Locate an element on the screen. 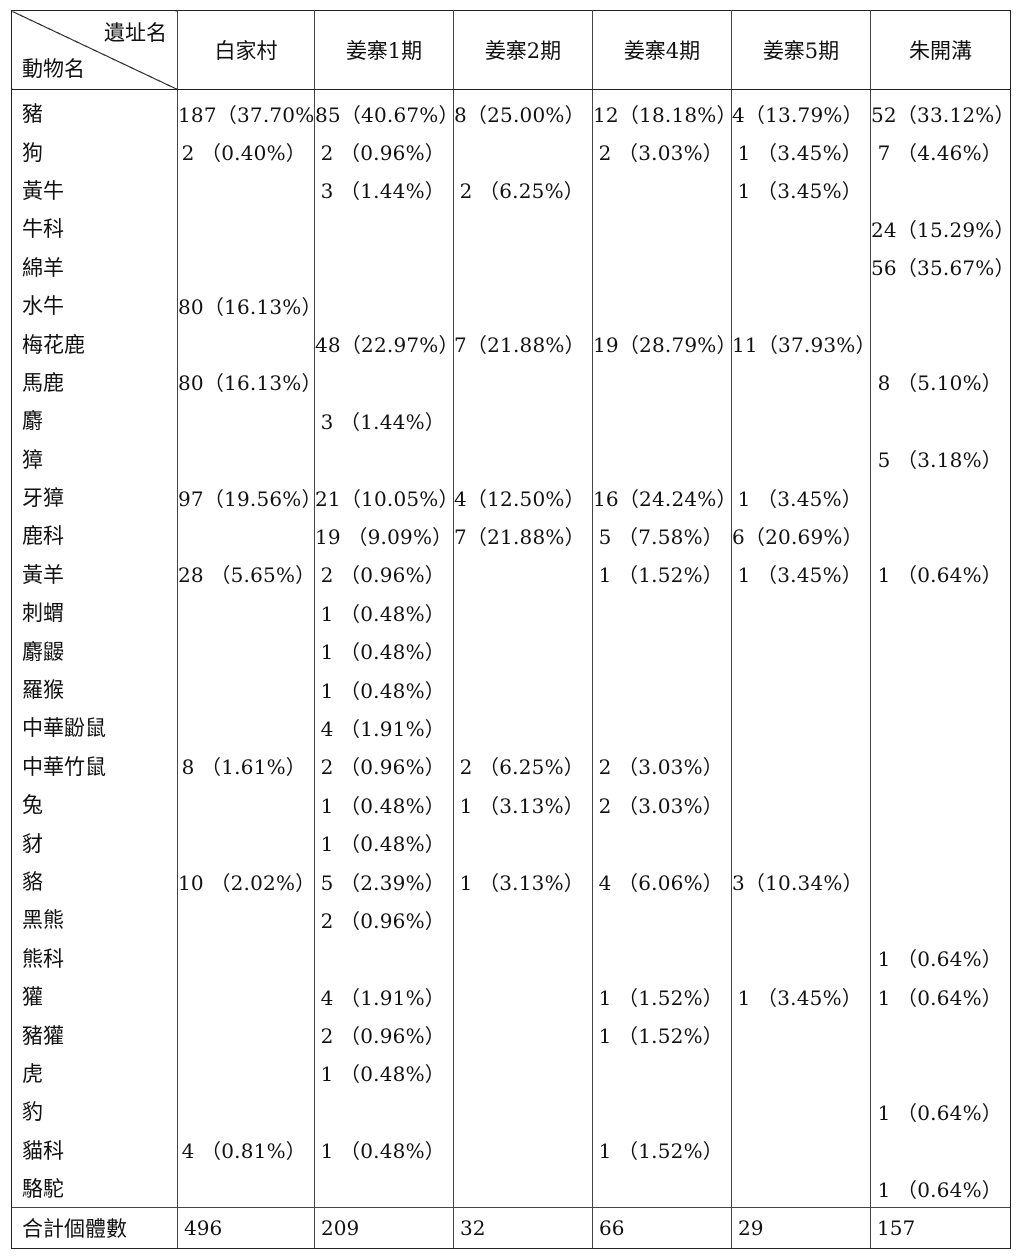 This screenshot has height=1259, width=1024. animal-name-cell: 牙獐 is located at coordinates (94, 497).